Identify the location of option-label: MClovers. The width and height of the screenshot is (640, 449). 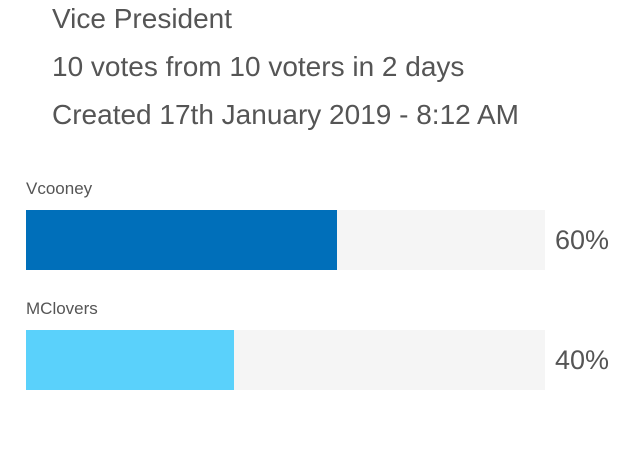
(62, 308).